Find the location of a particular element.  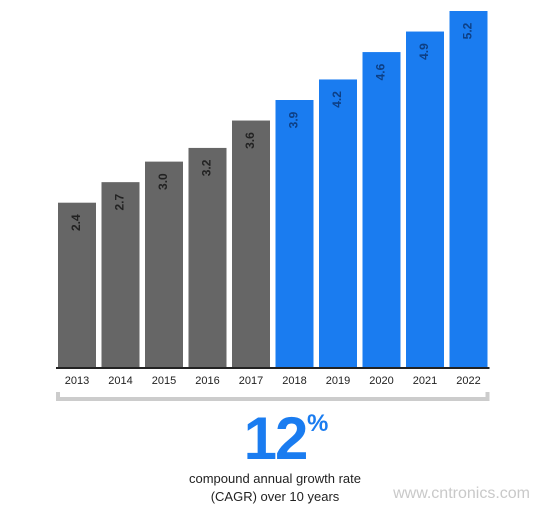

bar-2018 is located at coordinates (294, 233).